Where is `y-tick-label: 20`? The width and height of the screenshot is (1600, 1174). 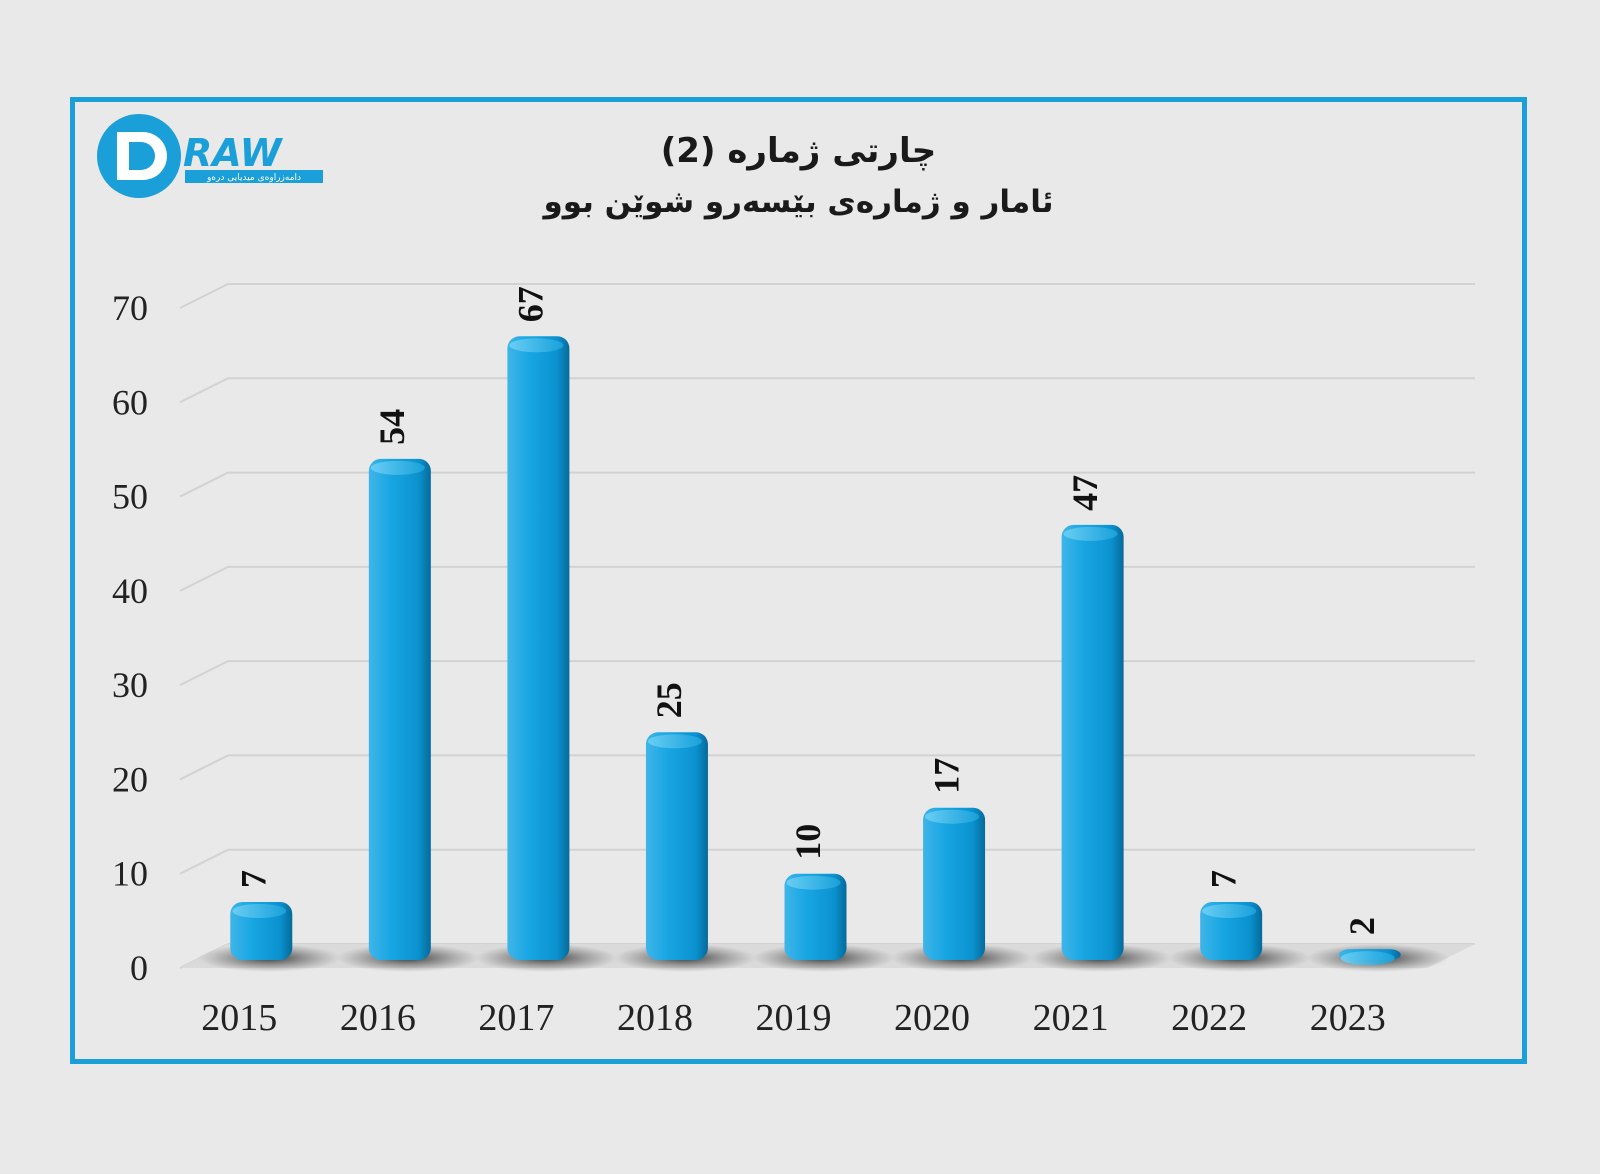
y-tick-label: 20 is located at coordinates (130, 779).